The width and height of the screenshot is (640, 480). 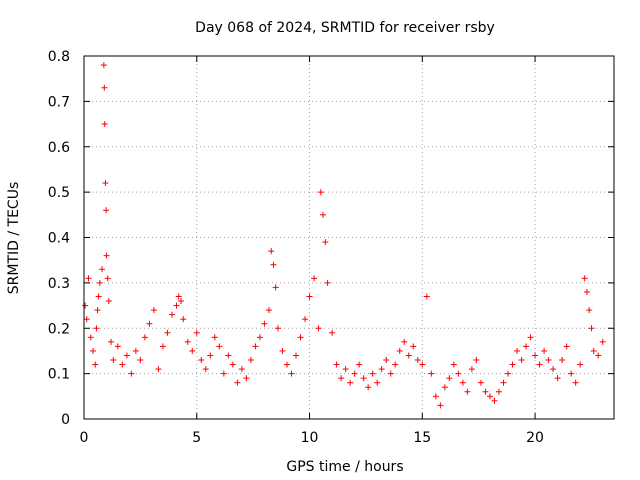 What do you see at coordinates (59, 239) in the screenshot?
I see `y-tick-label: 0.4` at bounding box center [59, 239].